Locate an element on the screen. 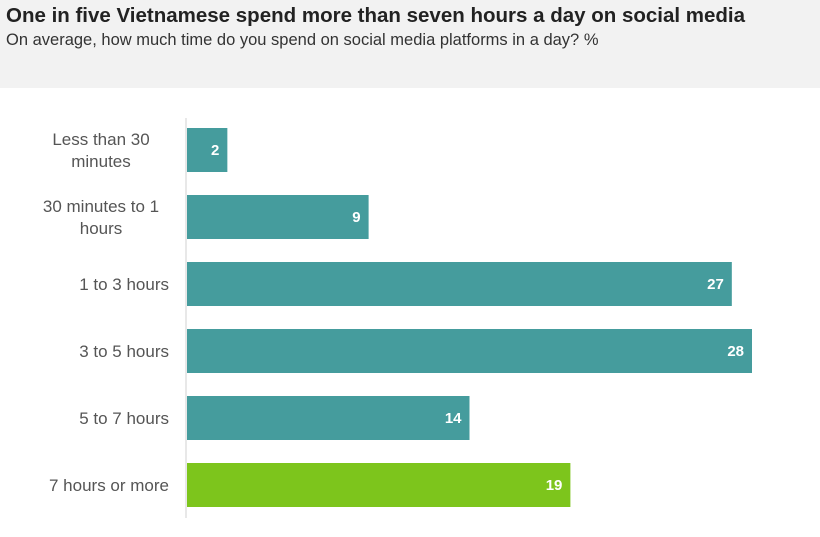 Image resolution: width=820 pixels, height=537 pixels. bar-value-label-0: 2 is located at coordinates (215, 150).